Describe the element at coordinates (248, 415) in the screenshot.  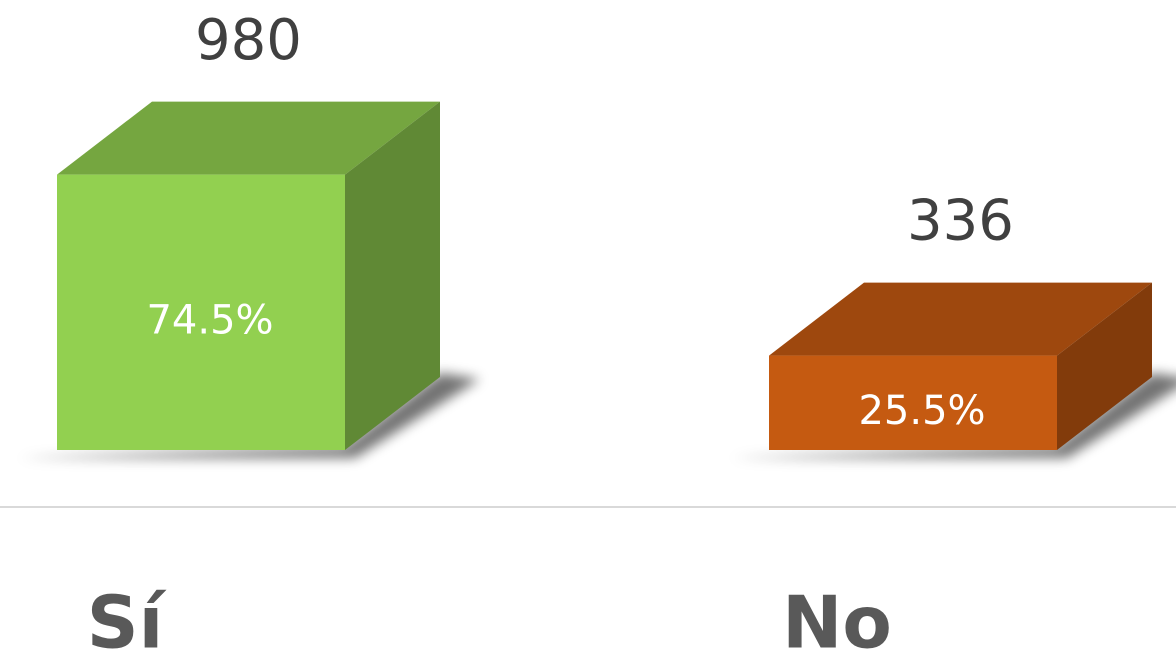
I see `bar-shadow` at that location.